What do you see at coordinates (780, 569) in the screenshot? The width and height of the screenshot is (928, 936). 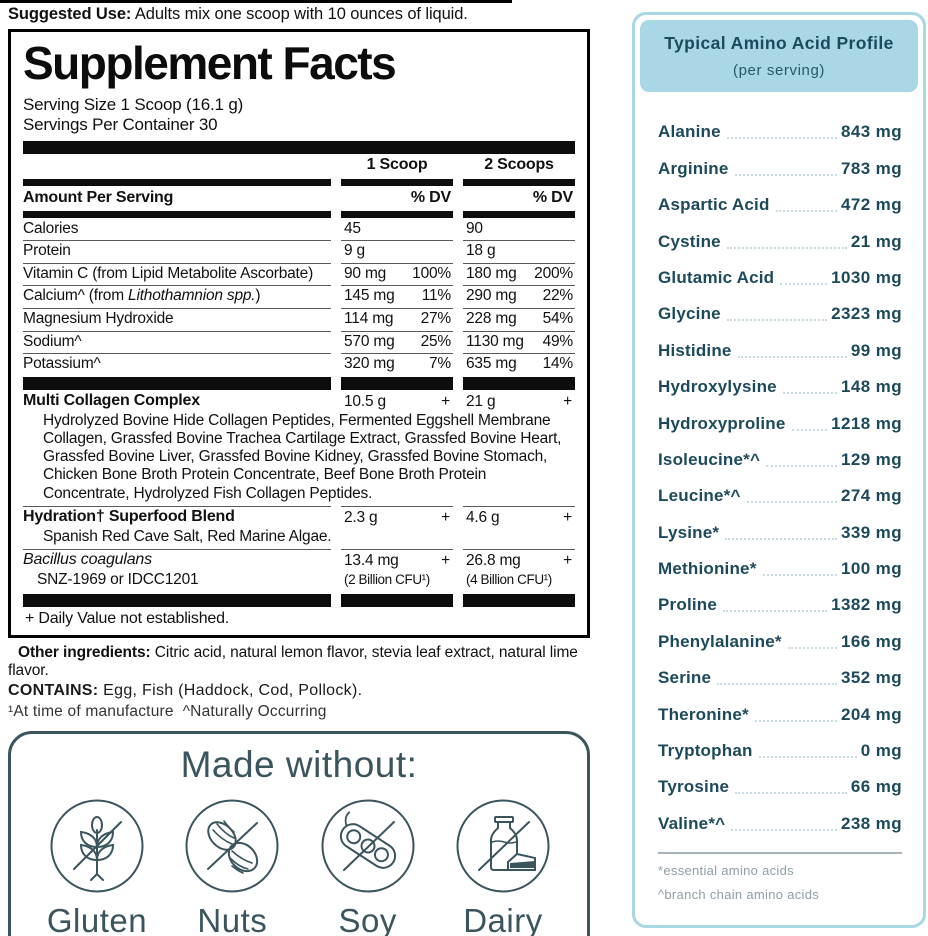 I see `amino-row: Methionine* 100 mg` at bounding box center [780, 569].